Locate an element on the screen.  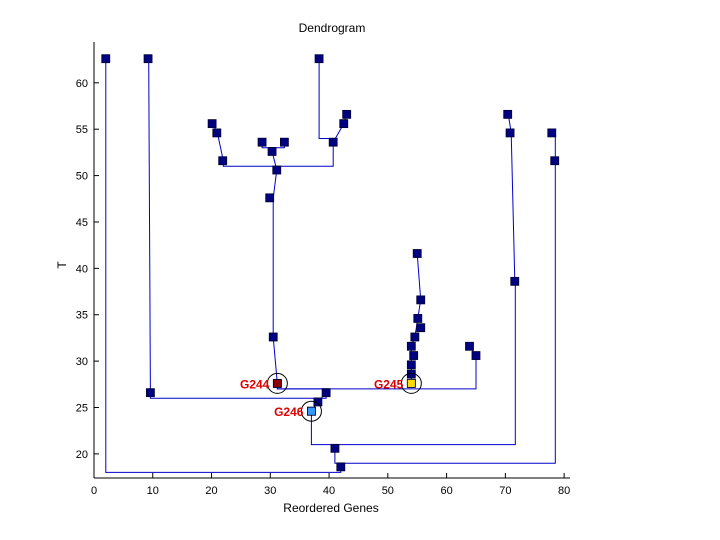
y-tick-label: 25 is located at coordinates (82, 408).